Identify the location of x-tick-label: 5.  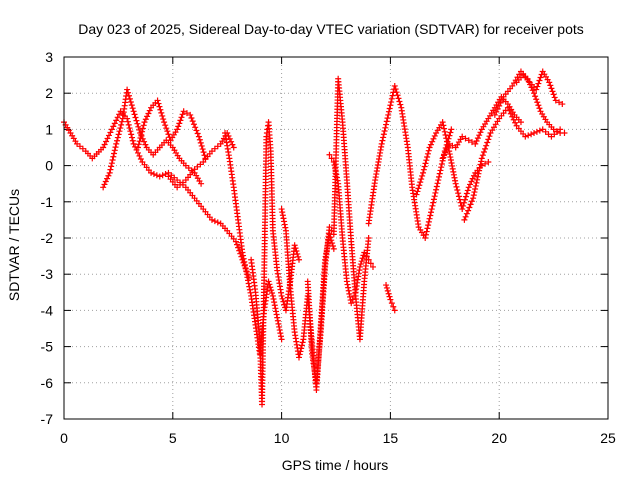
(173, 438).